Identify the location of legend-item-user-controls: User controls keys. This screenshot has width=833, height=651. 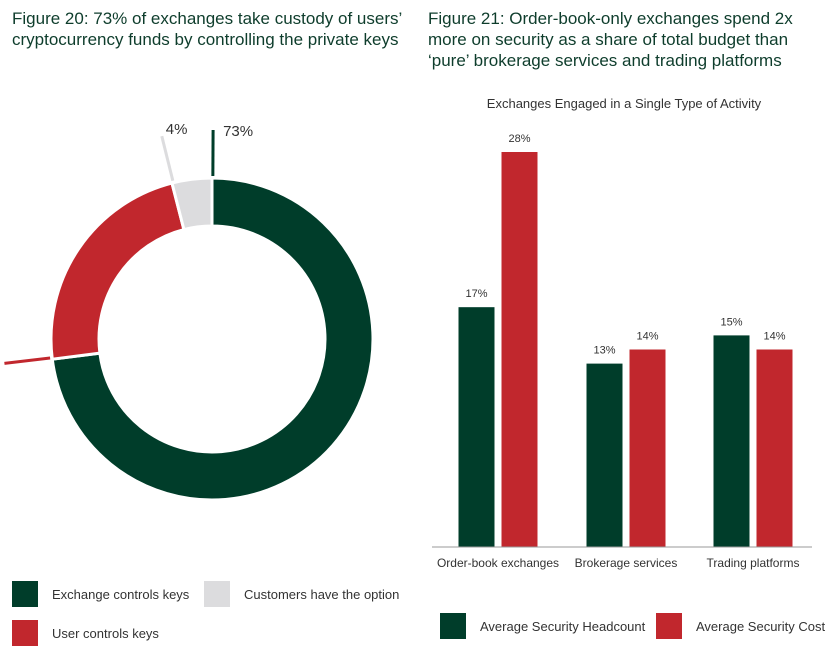
(85, 633).